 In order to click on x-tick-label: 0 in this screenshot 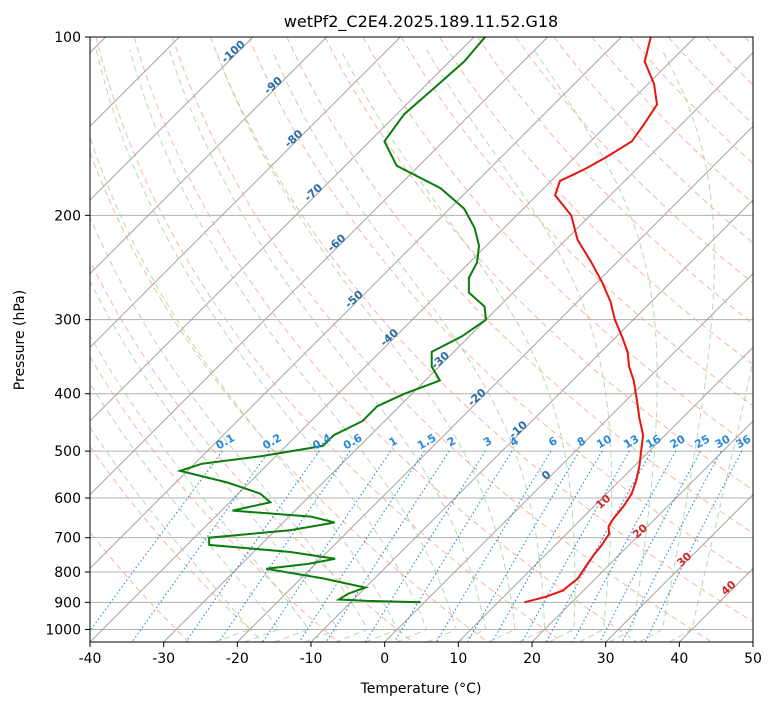, I will do `click(384, 659)`.